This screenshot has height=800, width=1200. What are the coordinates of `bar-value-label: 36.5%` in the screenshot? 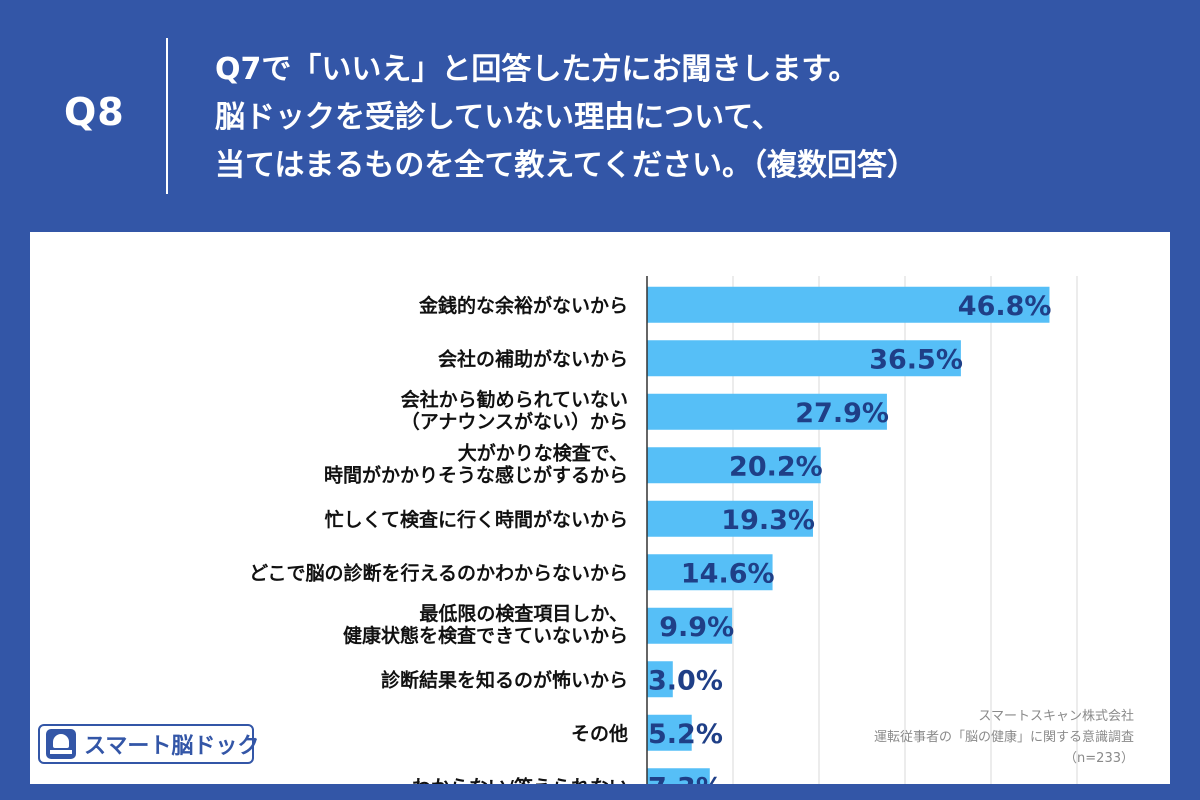 It's located at (916, 359).